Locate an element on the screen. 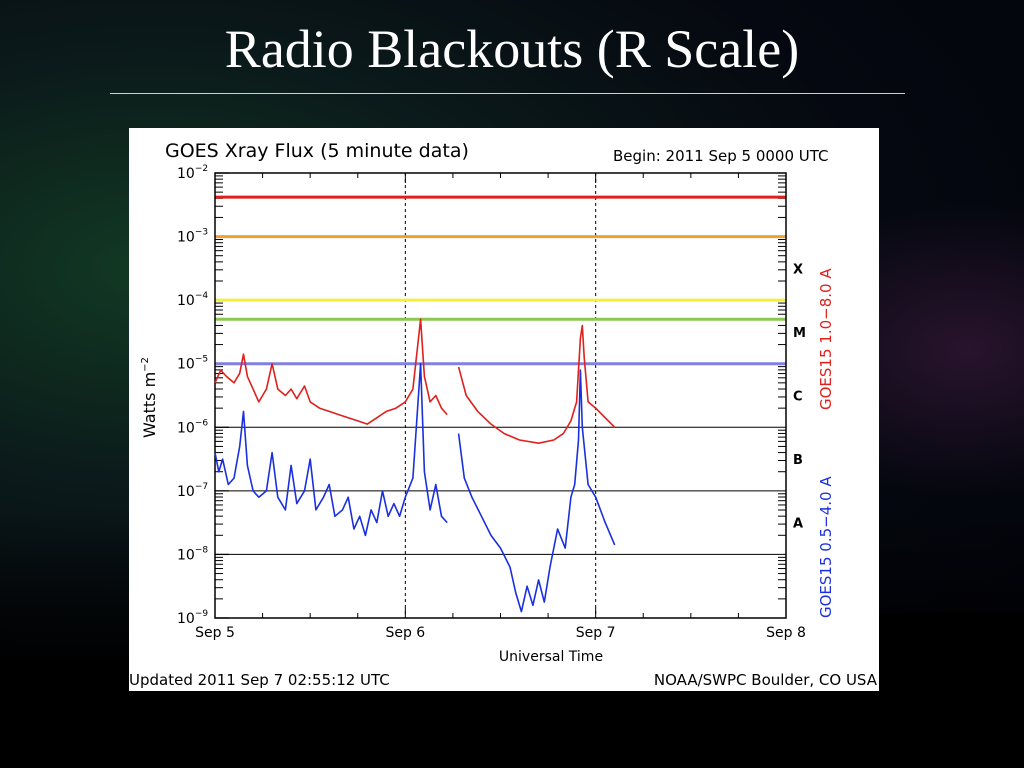  x-tick-label: Sep 8 is located at coordinates (786, 633).